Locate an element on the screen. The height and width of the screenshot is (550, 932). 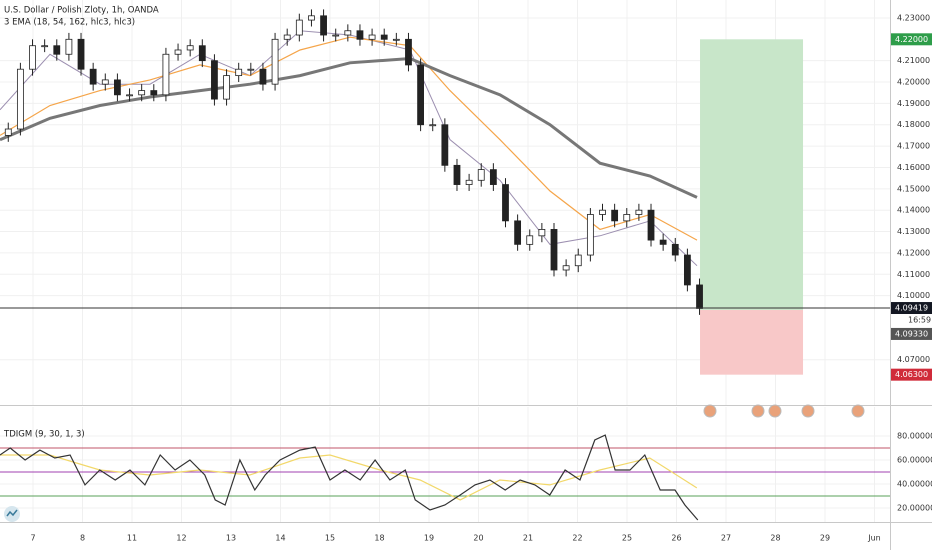
y-tick-label: 4.15000 is located at coordinates (913, 188).